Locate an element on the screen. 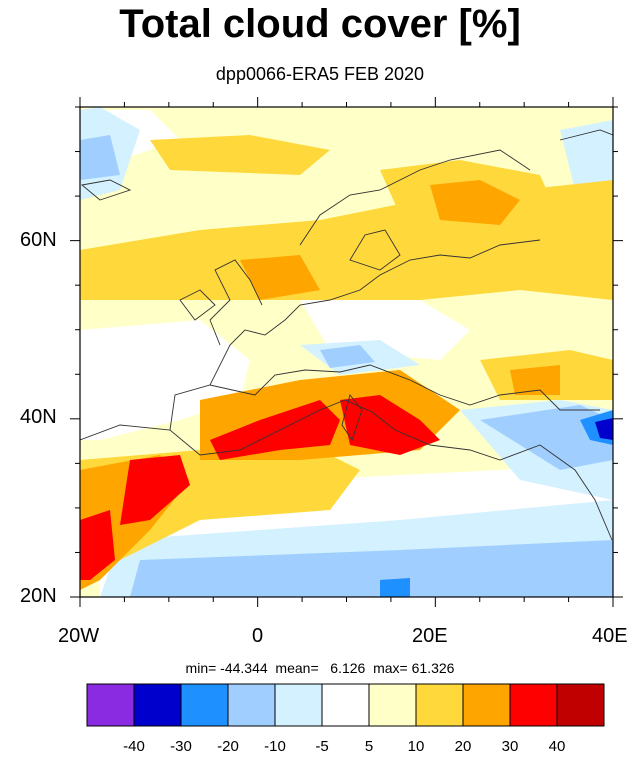  lat-label-60n: 60N is located at coordinates (38, 240).